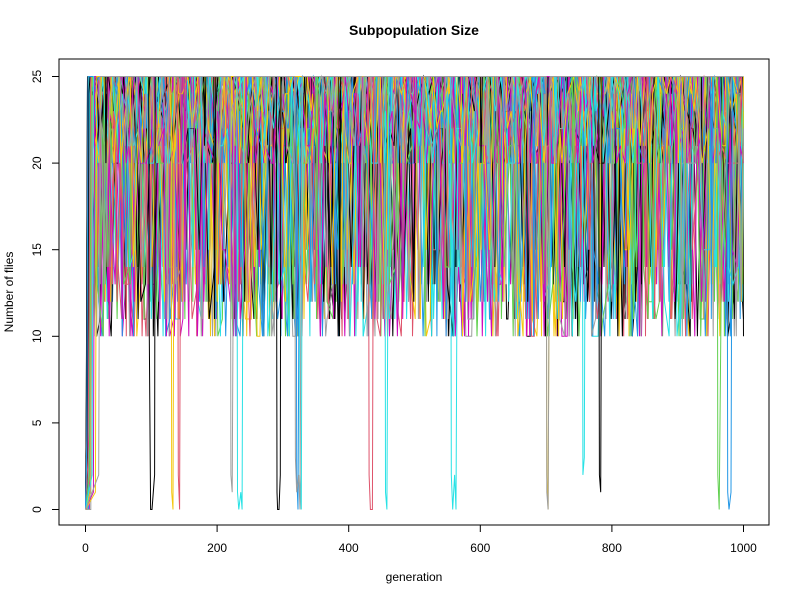  What do you see at coordinates (9, 292) in the screenshot?
I see `y-axis-label: Number of flies` at bounding box center [9, 292].